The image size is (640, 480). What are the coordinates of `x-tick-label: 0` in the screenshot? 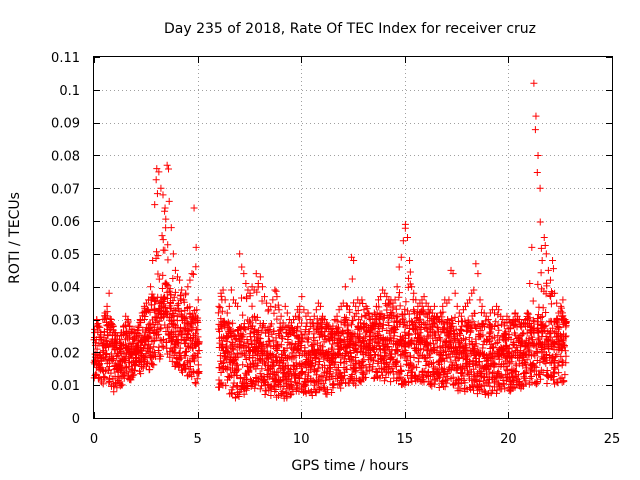 It's located at (94, 439).